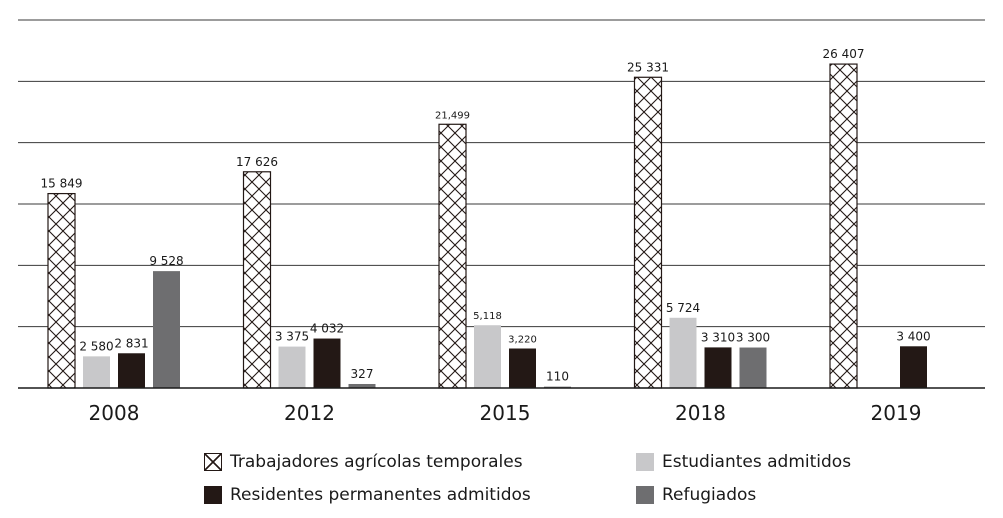 The image size is (1003, 518). I want to click on legend-item-residentes: Residentes permanentes admitidos, so click(367, 495).